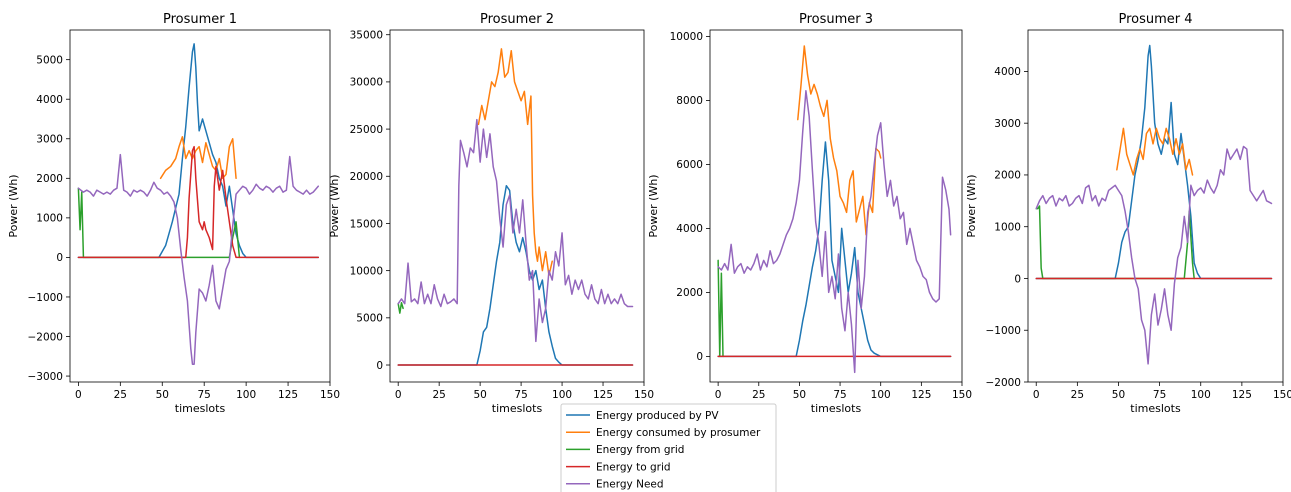 This screenshot has width=1291, height=492. What do you see at coordinates (689, 165) in the screenshot?
I see `y-tick-label: 6000` at bounding box center [689, 165].